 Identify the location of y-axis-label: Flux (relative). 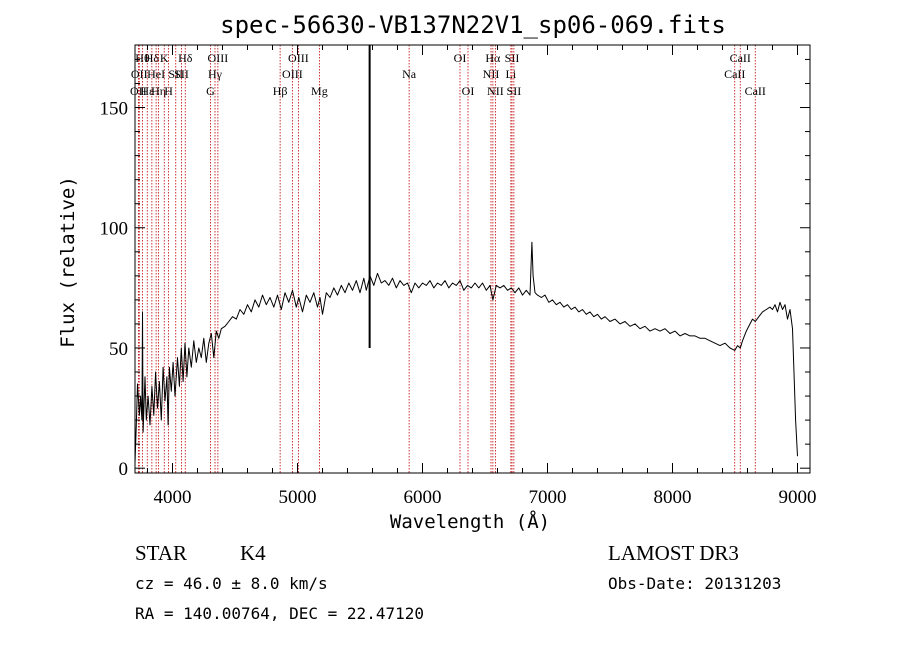
(68, 262).